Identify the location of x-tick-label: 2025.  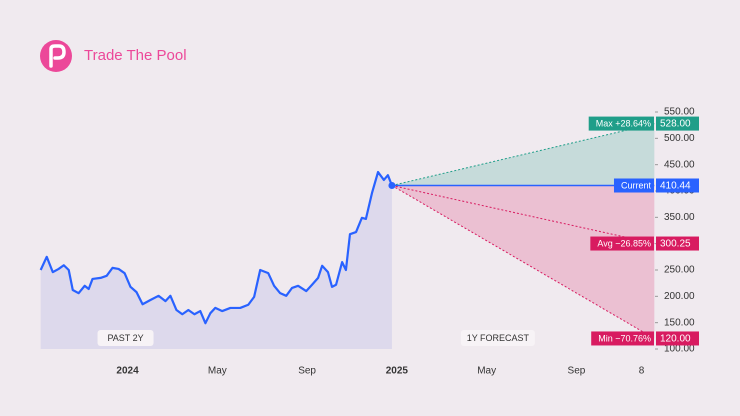
(397, 371).